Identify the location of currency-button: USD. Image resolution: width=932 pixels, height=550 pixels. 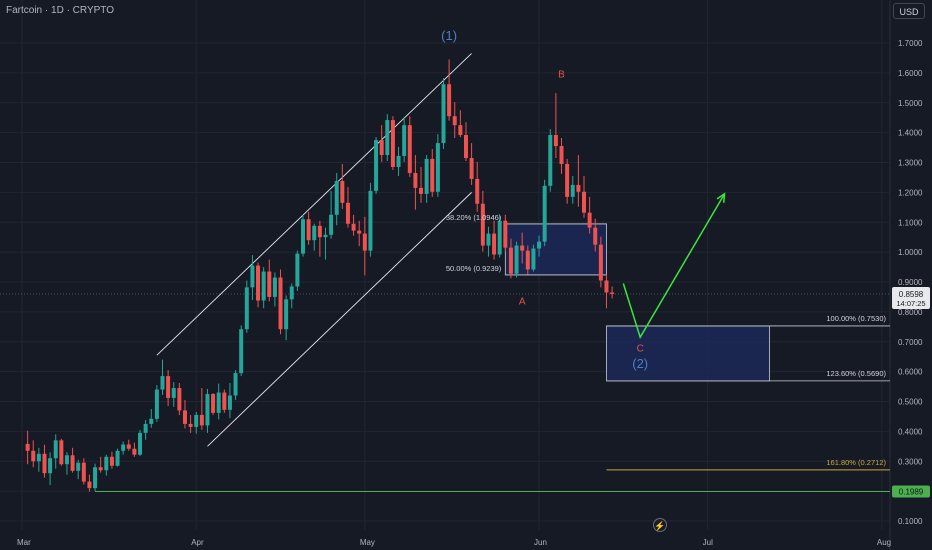
(909, 11).